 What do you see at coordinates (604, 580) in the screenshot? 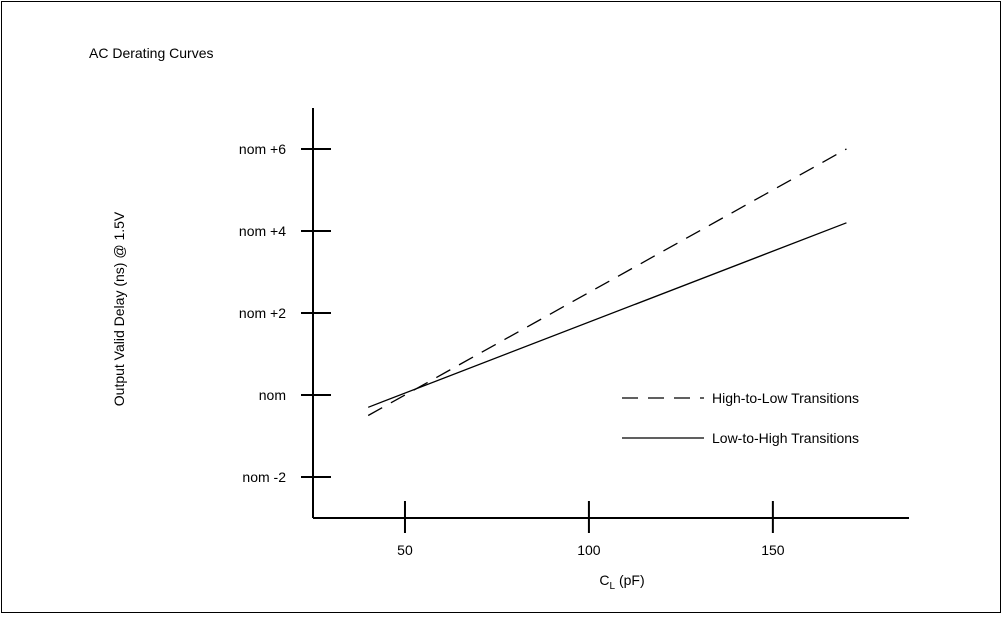
I see `x-axis-label-main: C` at bounding box center [604, 580].